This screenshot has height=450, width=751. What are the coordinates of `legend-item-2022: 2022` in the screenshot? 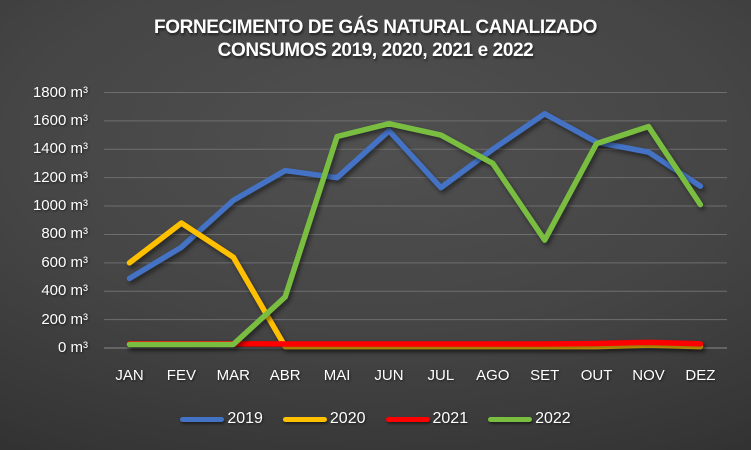 It's located at (529, 419).